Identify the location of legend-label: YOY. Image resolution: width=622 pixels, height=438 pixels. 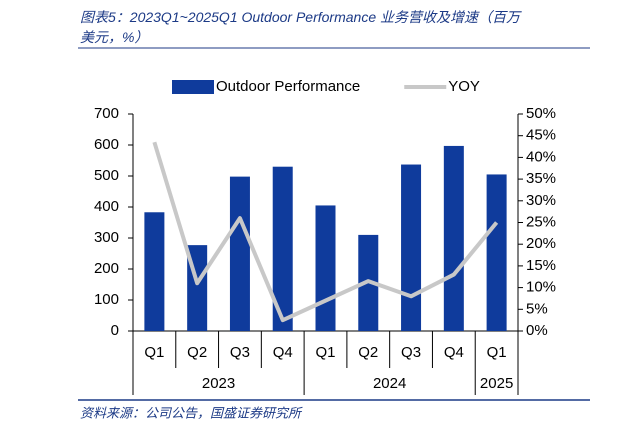
(464, 86).